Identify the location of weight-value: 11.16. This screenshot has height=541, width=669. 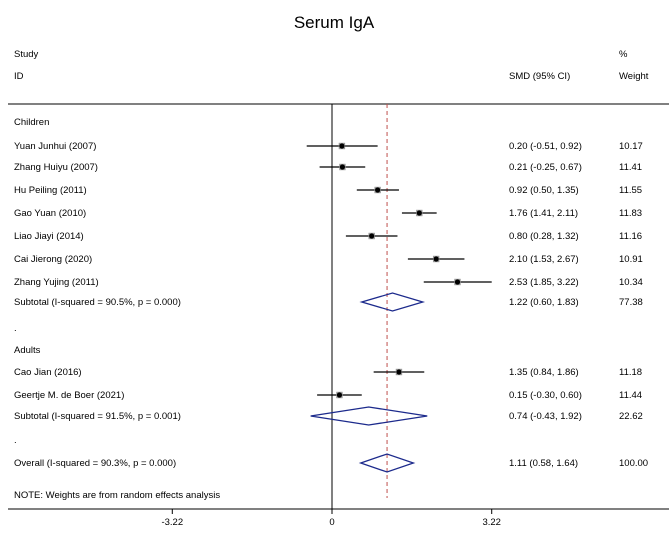
(630, 236).